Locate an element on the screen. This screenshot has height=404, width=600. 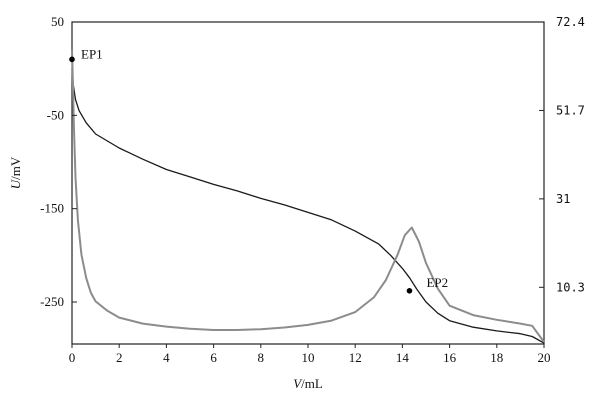
y-left-tick-label: -250 is located at coordinates (52, 301).